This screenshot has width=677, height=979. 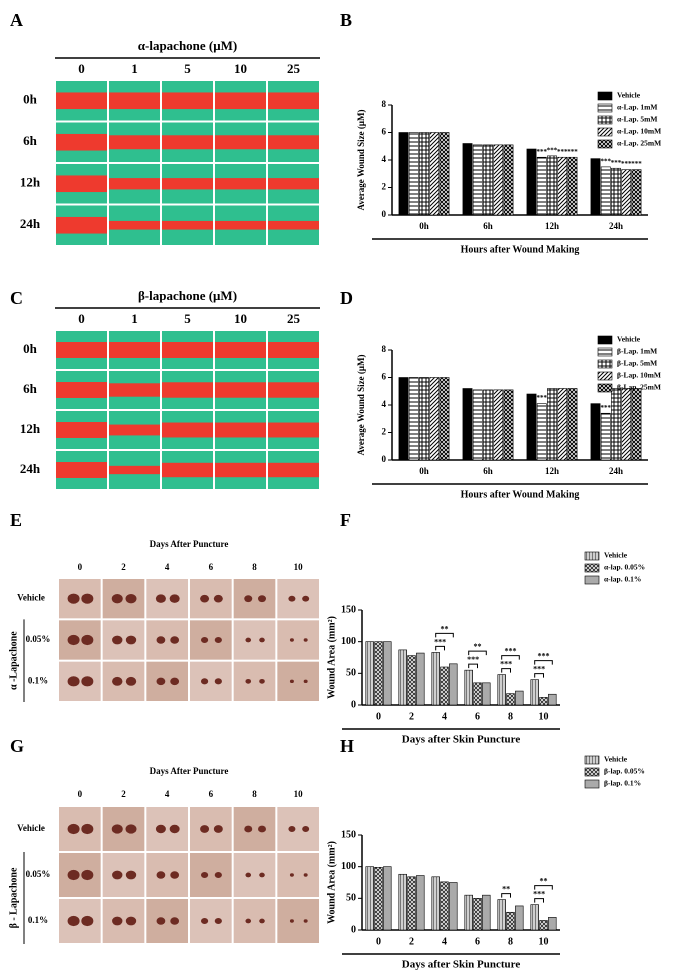 What do you see at coordinates (510, 716) in the screenshot?
I see `x-tick-label: 8` at bounding box center [510, 716].